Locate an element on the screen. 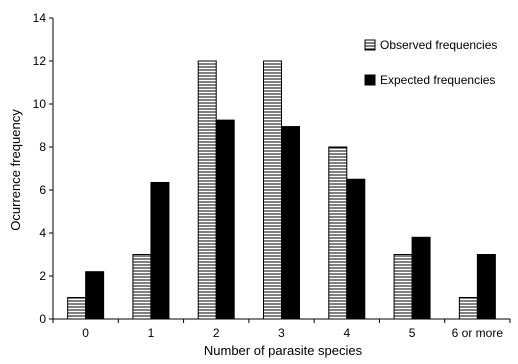  y-axis-label: Ocurrence frequency is located at coordinates (15, 170).